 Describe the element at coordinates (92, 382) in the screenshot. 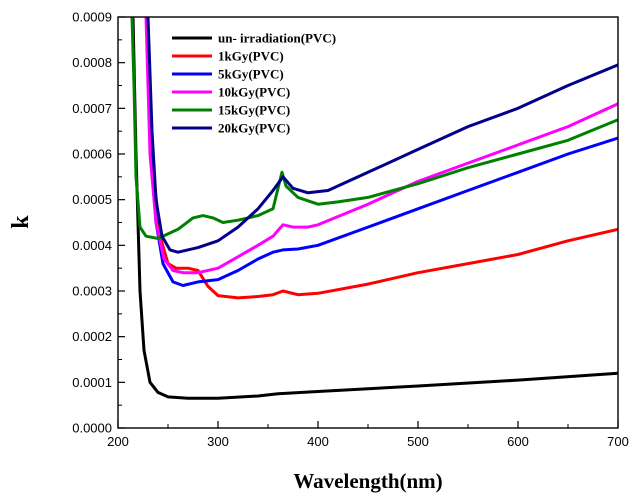

I see `y-tick-label: 0.0001` at that location.